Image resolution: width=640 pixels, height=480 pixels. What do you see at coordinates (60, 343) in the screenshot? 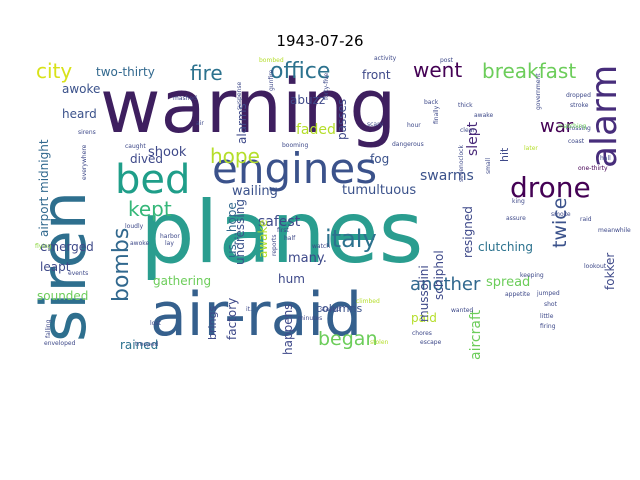
I see `cloud-word: enveloped` at bounding box center [60, 343].